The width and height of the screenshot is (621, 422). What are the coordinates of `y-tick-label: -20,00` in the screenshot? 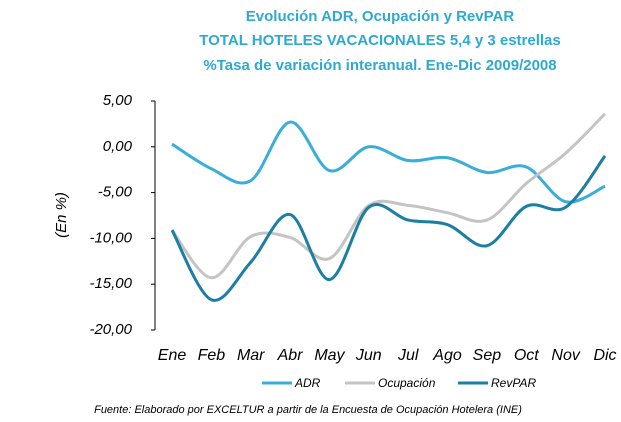 It's located at (110, 329).